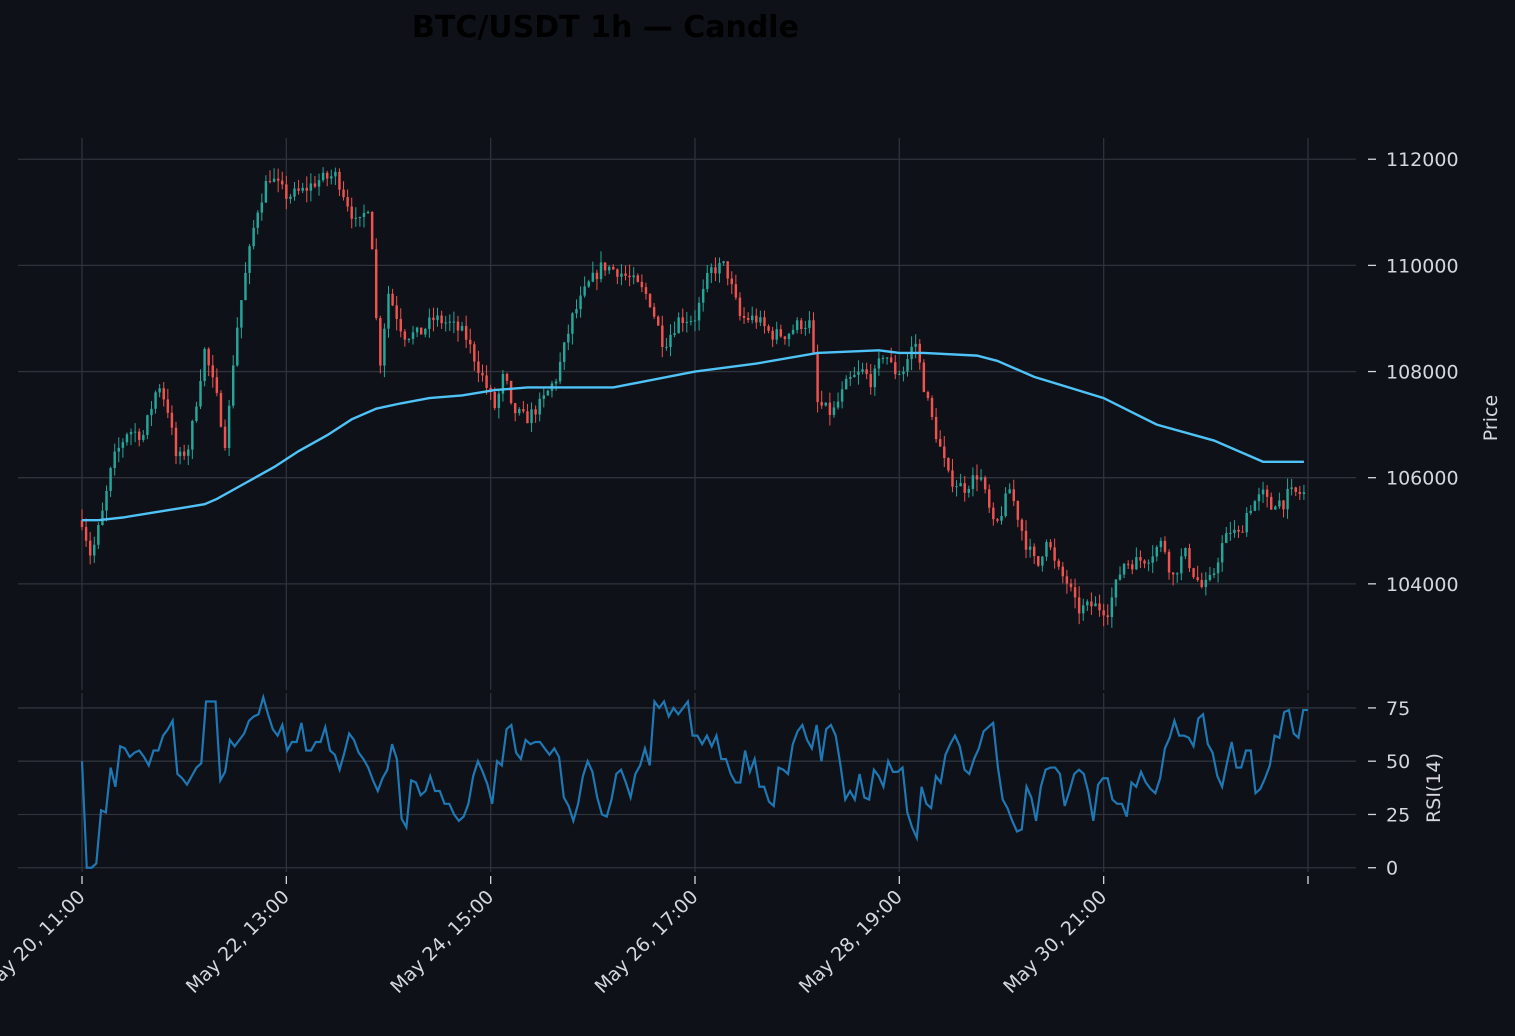 The height and width of the screenshot is (1036, 1515). I want to click on rsi-tick-label: 0, so click(1392, 869).